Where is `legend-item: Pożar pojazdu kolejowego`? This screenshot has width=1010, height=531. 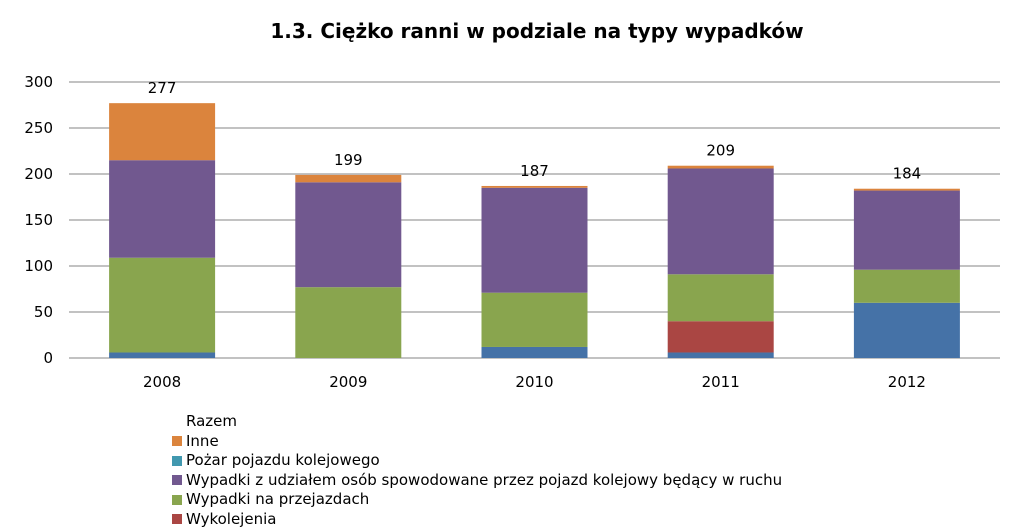
legend-item: Pożar pojazdu kolejowego is located at coordinates (477, 461).